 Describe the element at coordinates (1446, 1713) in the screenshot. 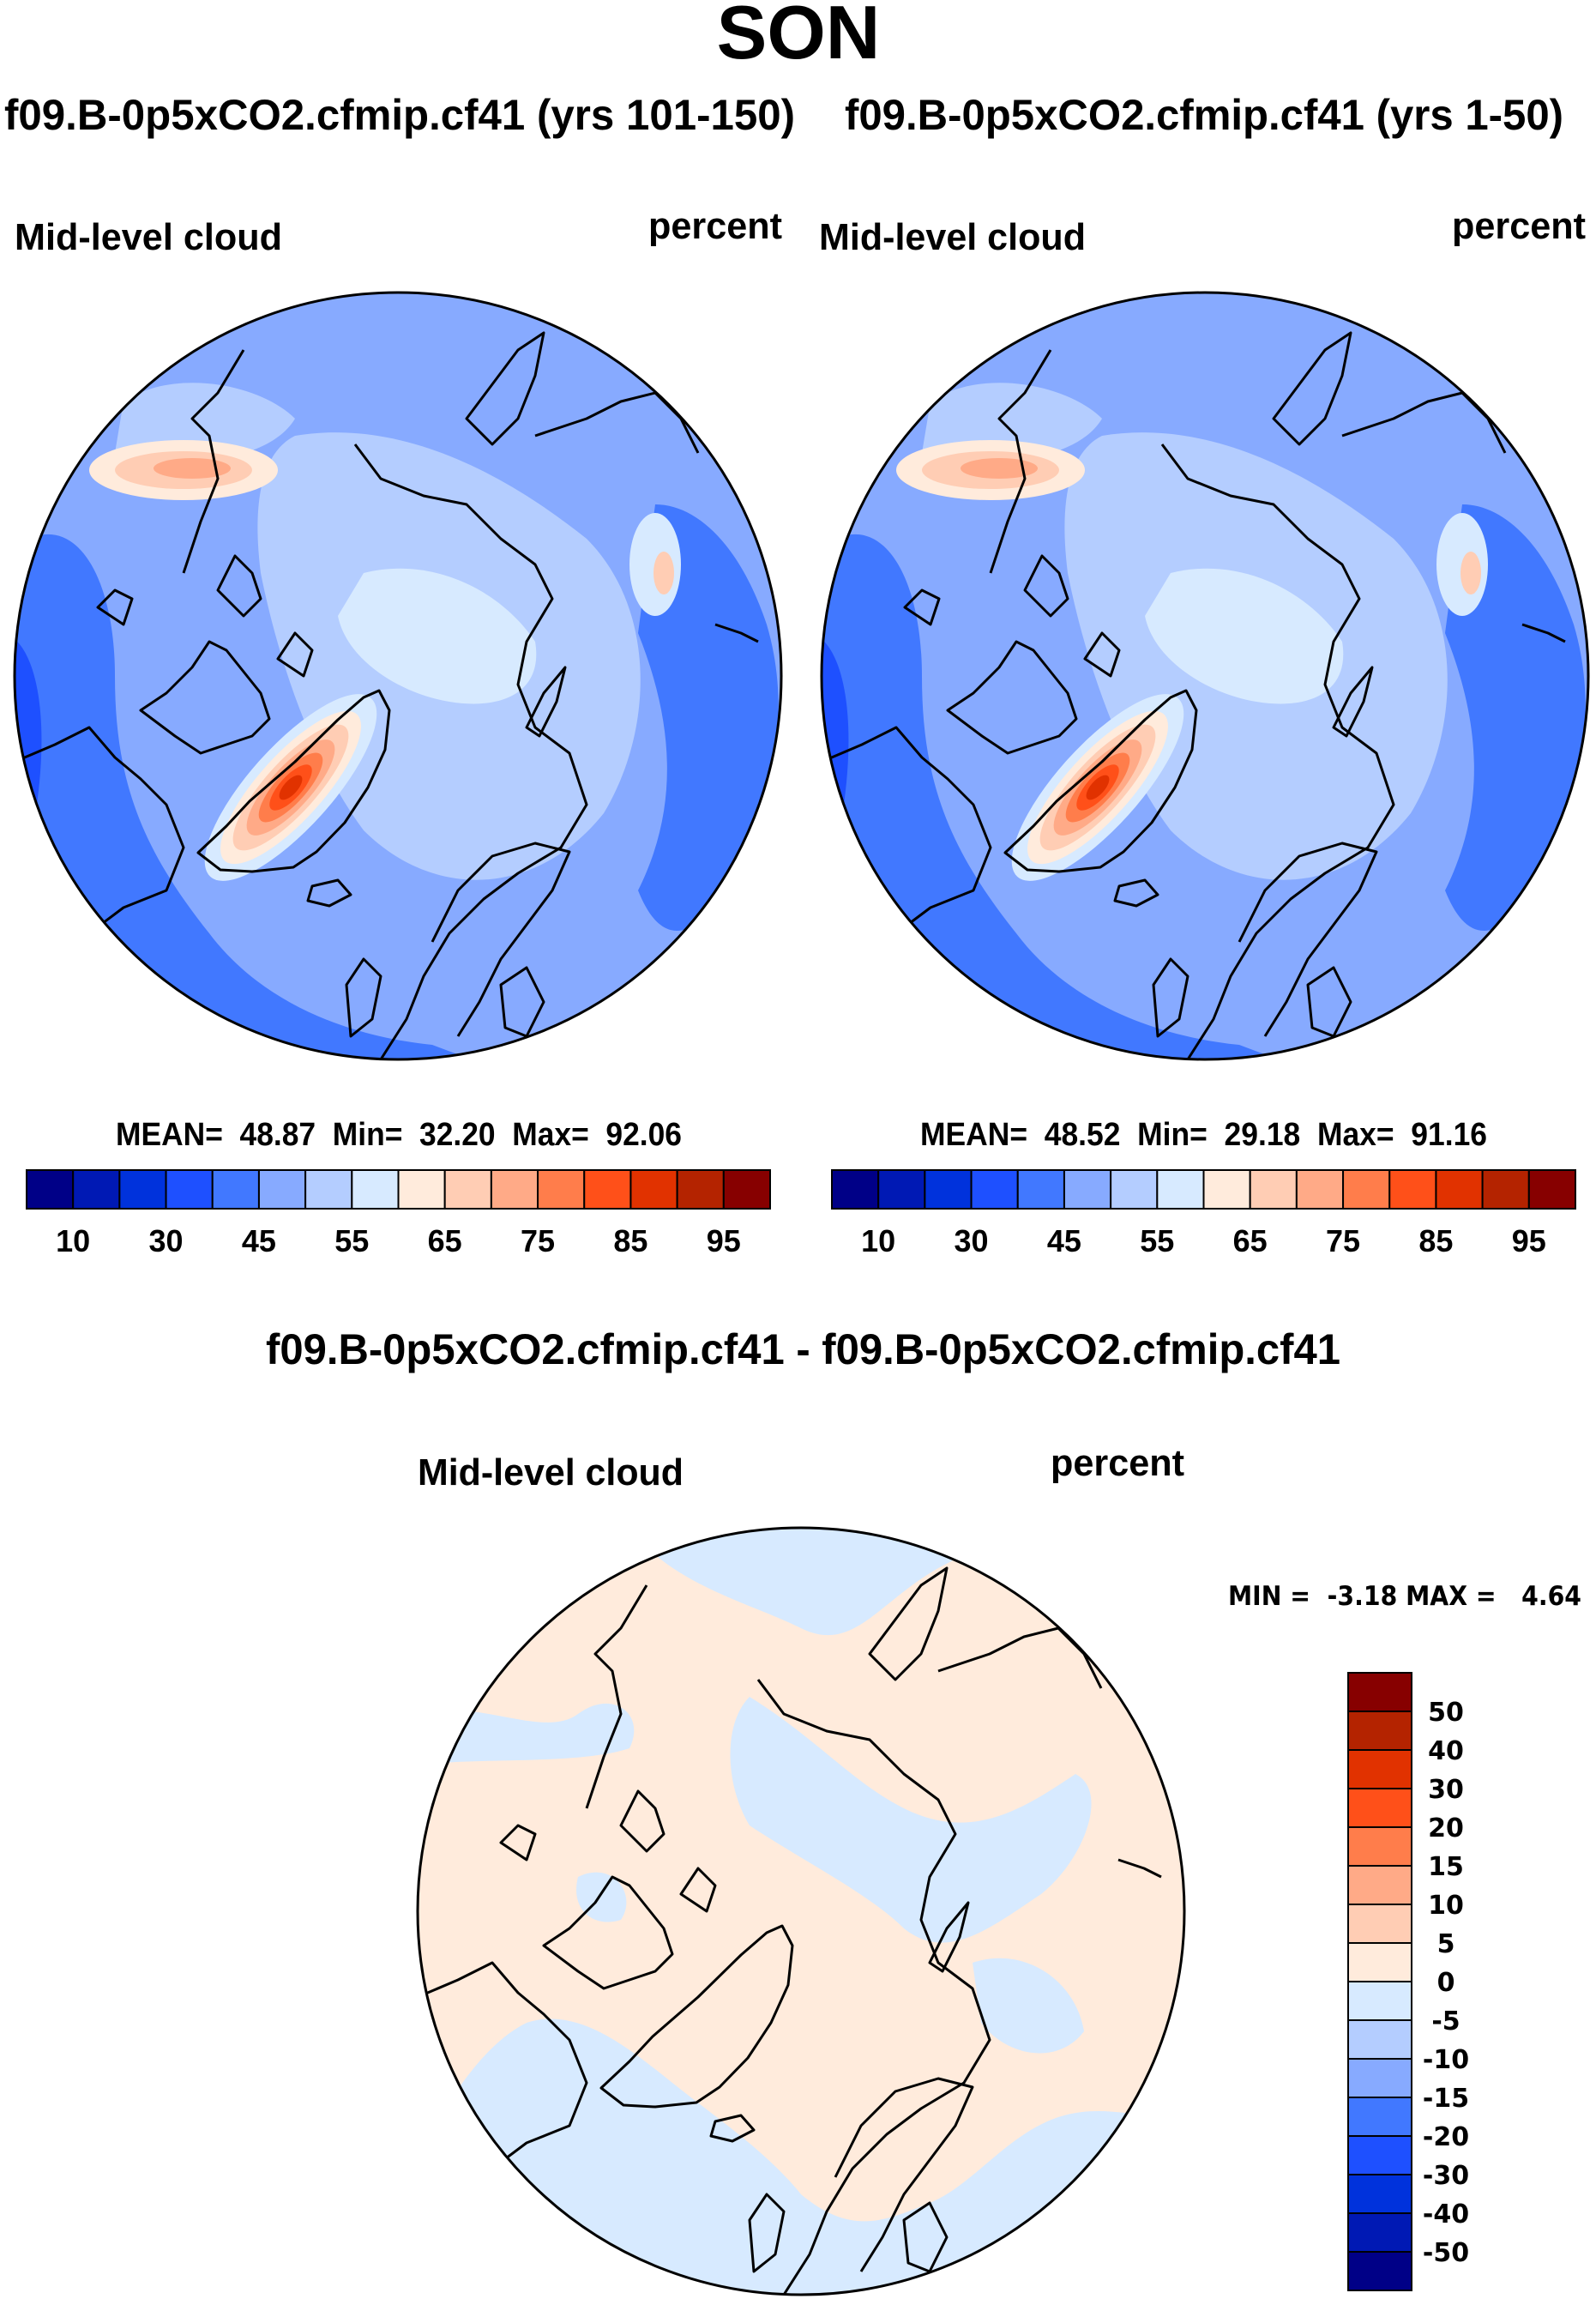

I see `colorbar-label: 50` at that location.